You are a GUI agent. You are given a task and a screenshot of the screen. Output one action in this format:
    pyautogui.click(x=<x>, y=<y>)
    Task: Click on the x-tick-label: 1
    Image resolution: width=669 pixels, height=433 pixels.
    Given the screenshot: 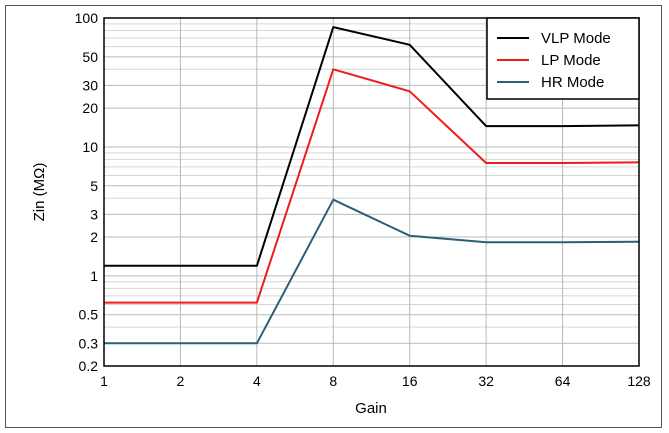 What is the action you would take?
    pyautogui.click(x=104, y=381)
    